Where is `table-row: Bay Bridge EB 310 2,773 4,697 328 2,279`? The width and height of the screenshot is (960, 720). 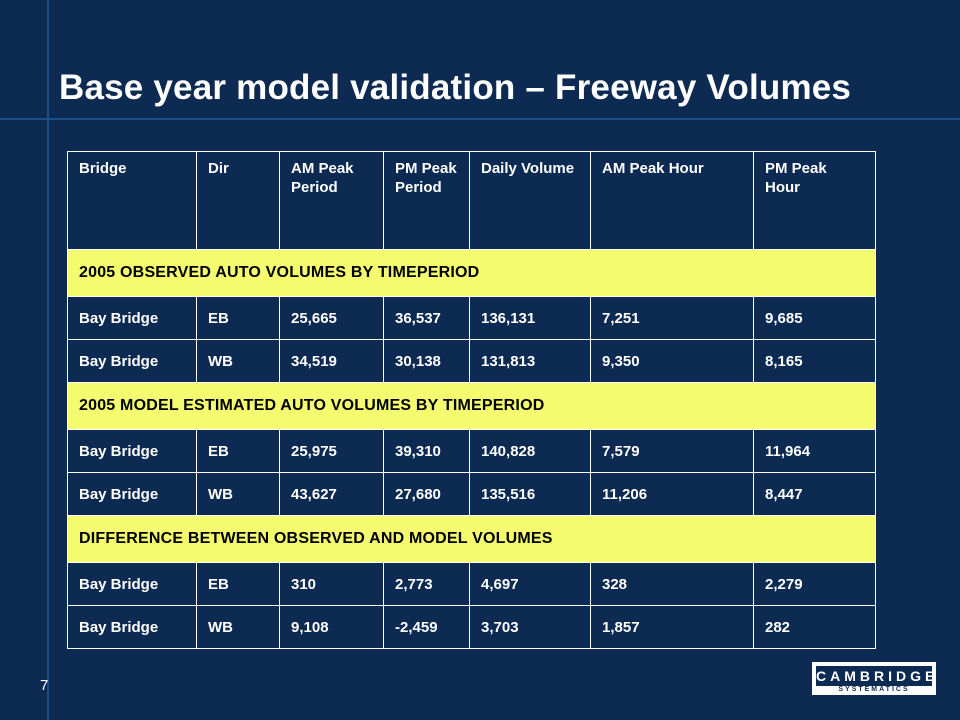 table-row: Bay Bridge EB 310 2,773 4,697 328 2,279 is located at coordinates (471, 584).